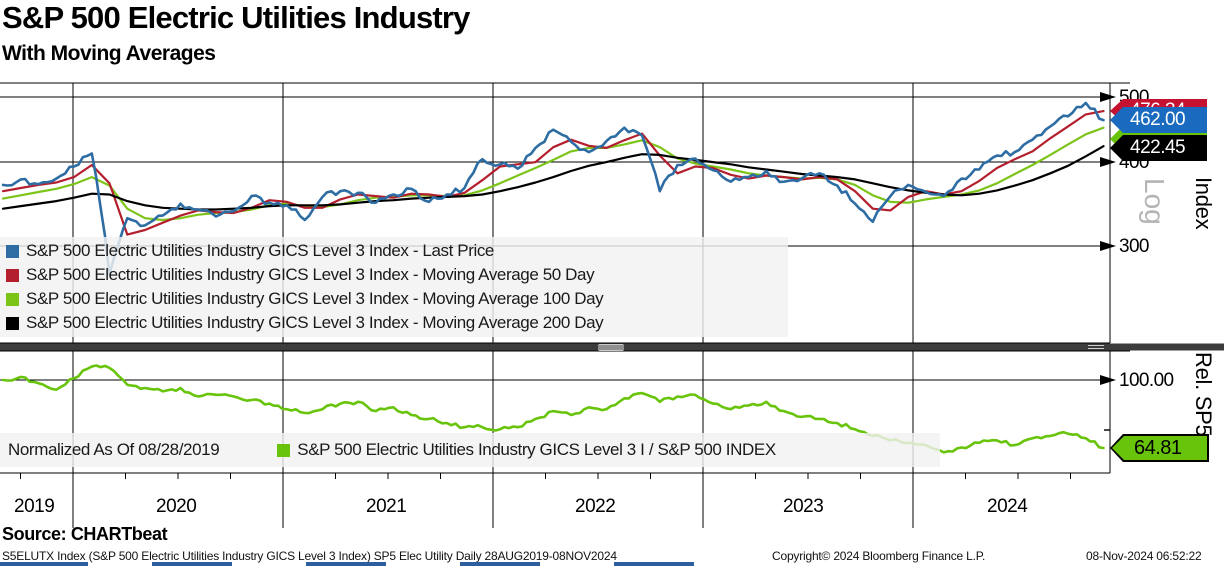 The image size is (1224, 566). I want to click on ma200-price-badge: 422.45, so click(1158, 148).